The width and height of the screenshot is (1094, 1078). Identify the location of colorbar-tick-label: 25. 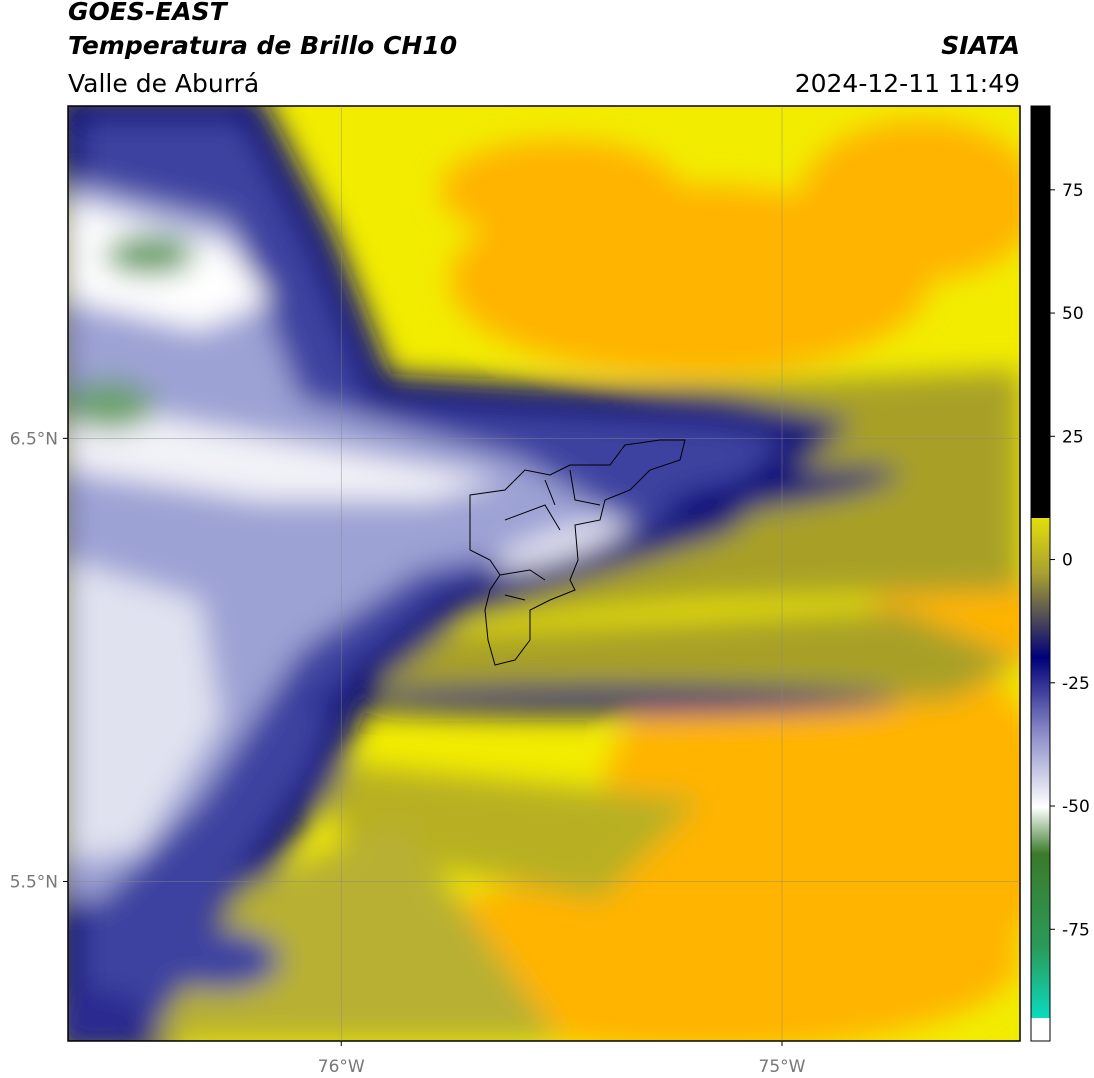
(1073, 437).